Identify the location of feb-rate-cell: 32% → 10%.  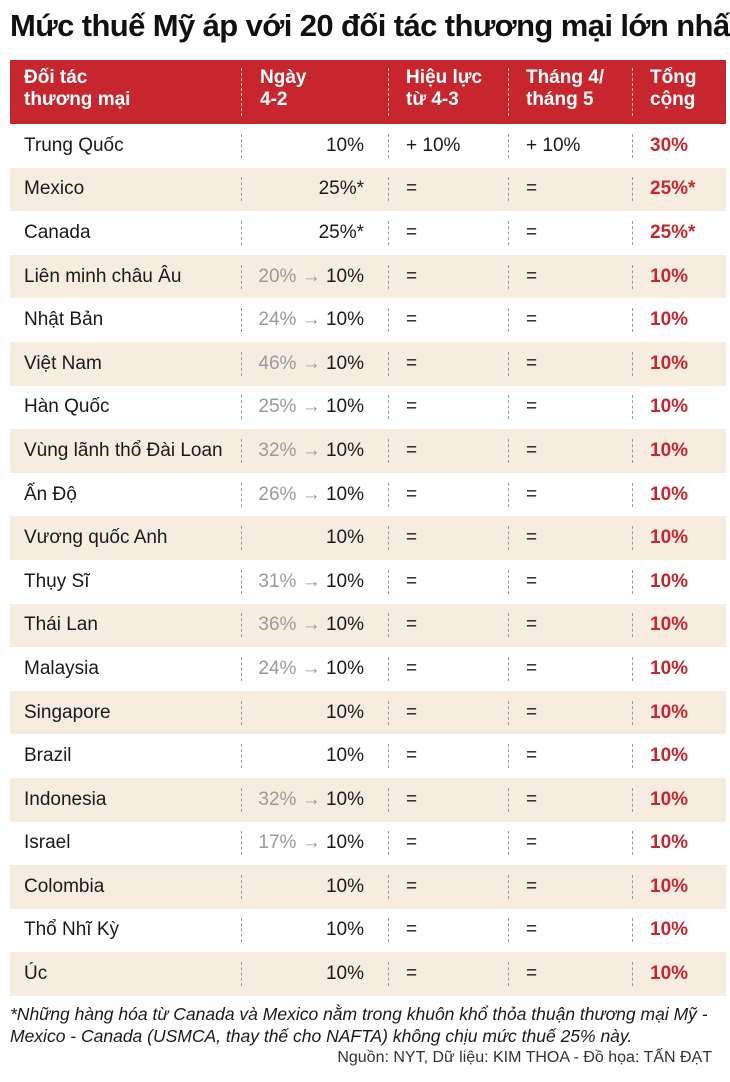
(311, 800).